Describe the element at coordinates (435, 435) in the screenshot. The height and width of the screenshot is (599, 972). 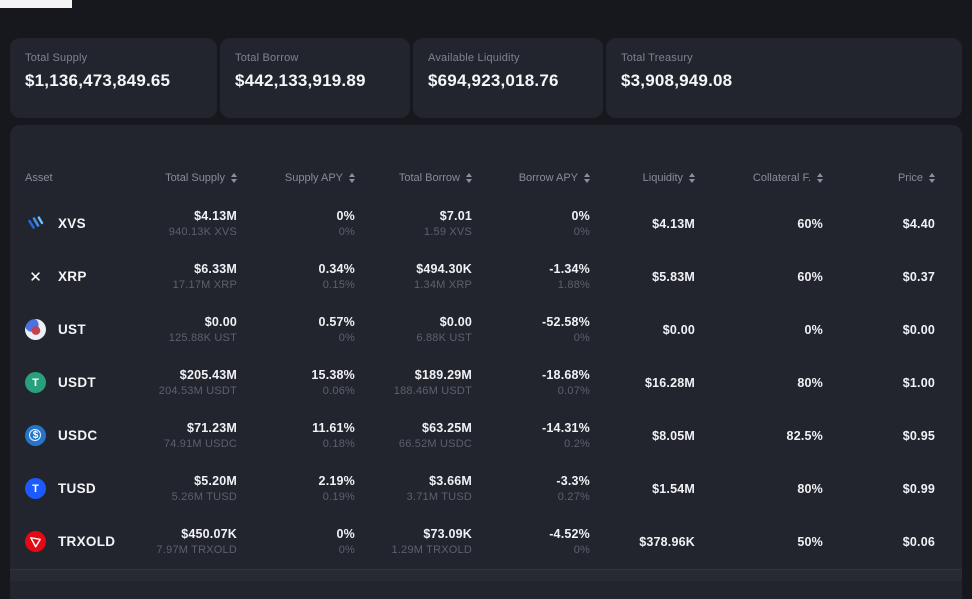
I see `total-borrow-cell: $63.25M 66.52M USDC` at that location.